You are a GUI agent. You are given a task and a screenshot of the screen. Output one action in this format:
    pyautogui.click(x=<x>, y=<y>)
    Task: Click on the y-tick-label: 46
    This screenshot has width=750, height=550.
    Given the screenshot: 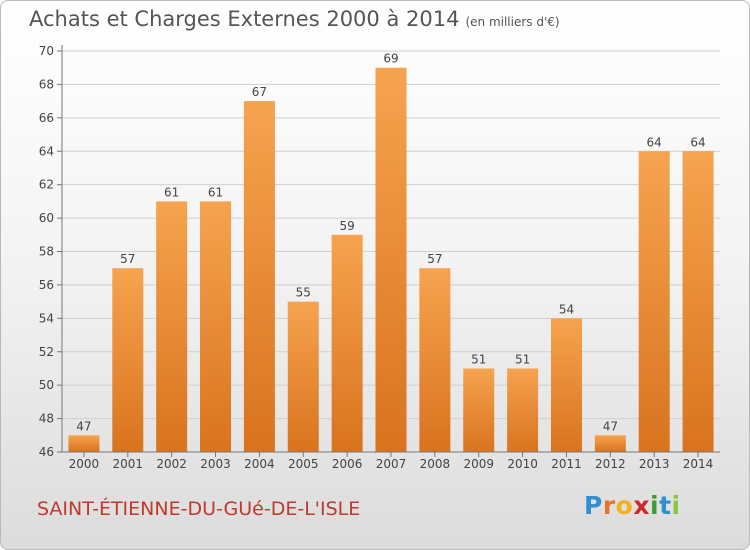 What is the action you would take?
    pyautogui.click(x=46, y=452)
    